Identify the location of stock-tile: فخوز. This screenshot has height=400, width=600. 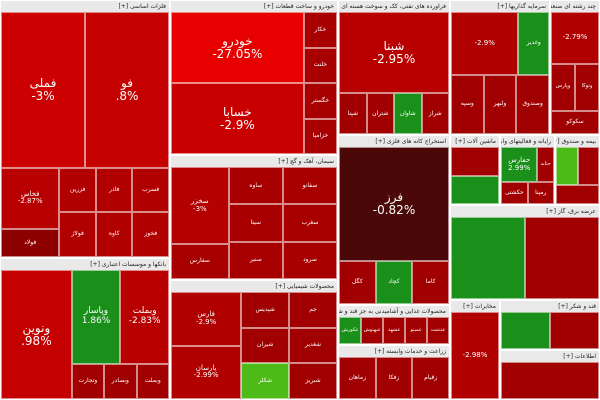
(150, 234).